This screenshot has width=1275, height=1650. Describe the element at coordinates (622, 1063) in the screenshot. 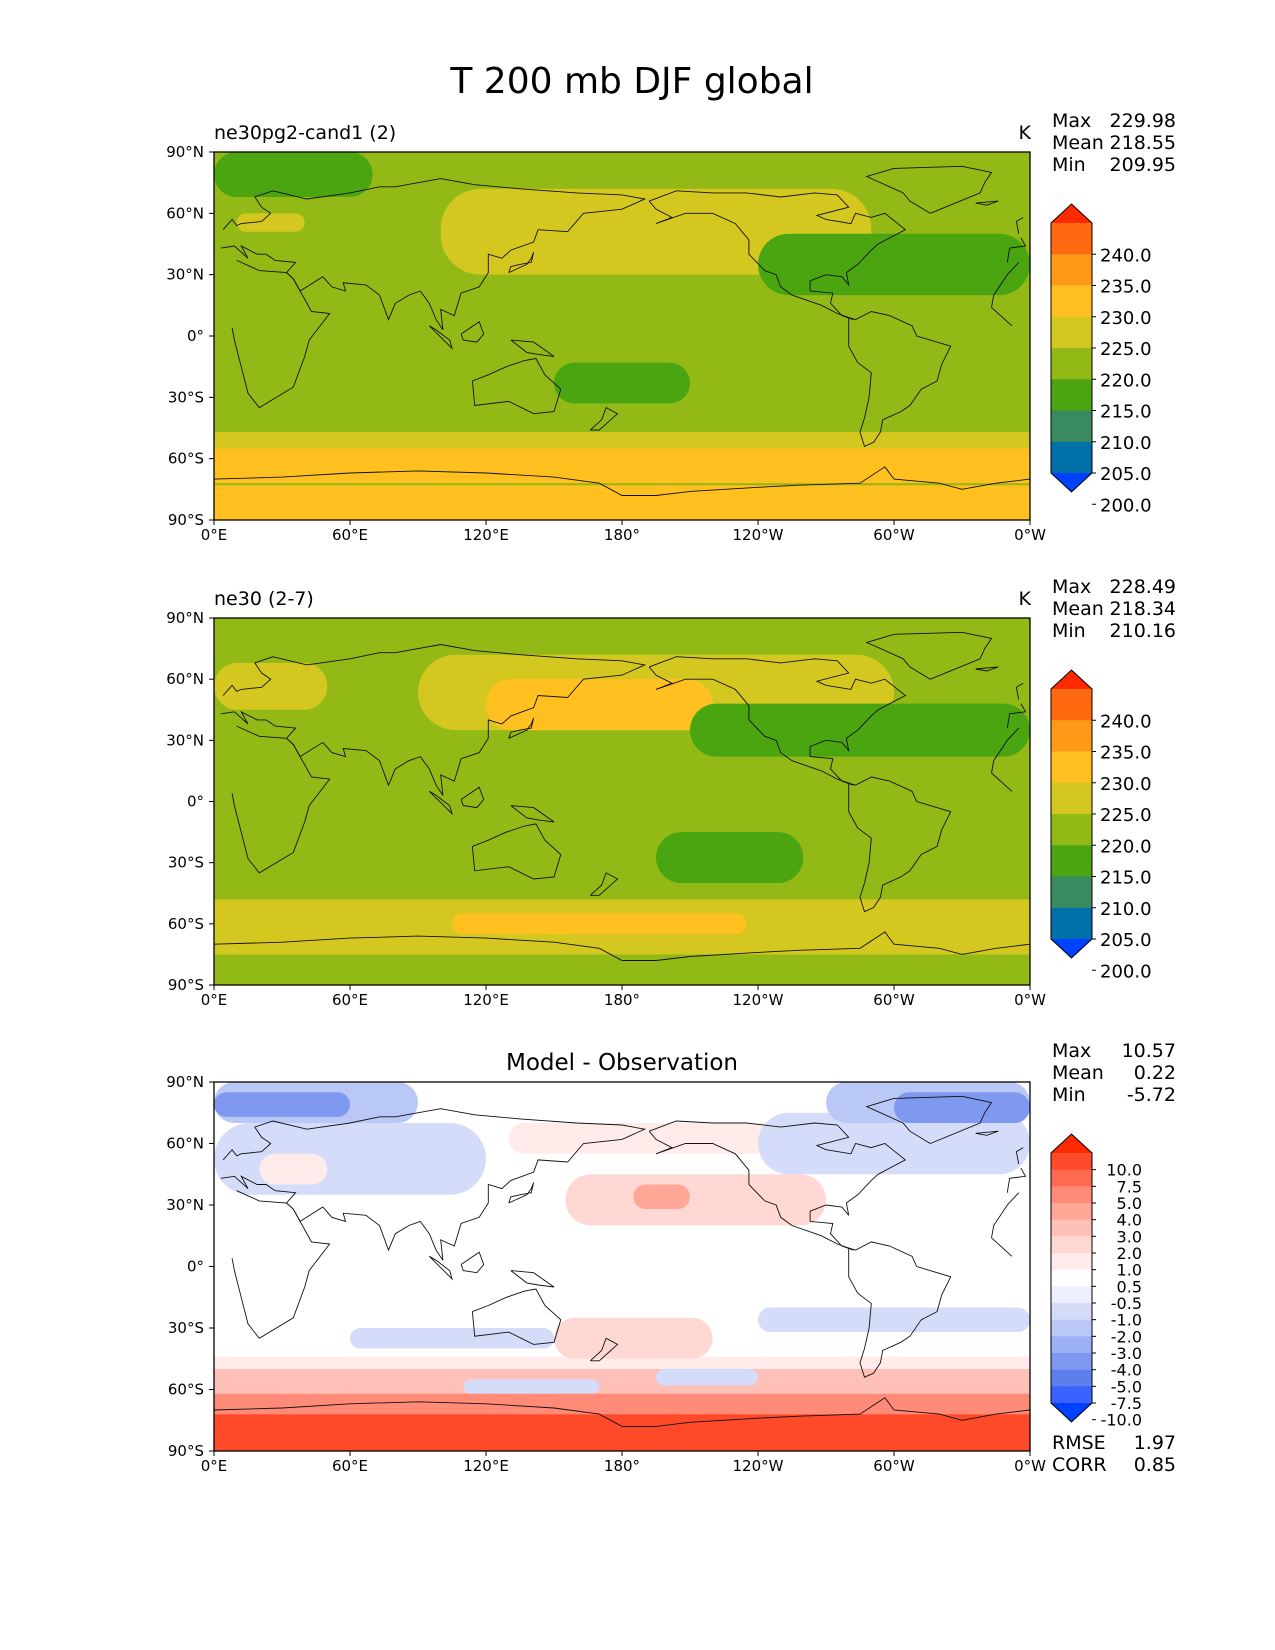

I see `panel-title: Model - Observation` at that location.